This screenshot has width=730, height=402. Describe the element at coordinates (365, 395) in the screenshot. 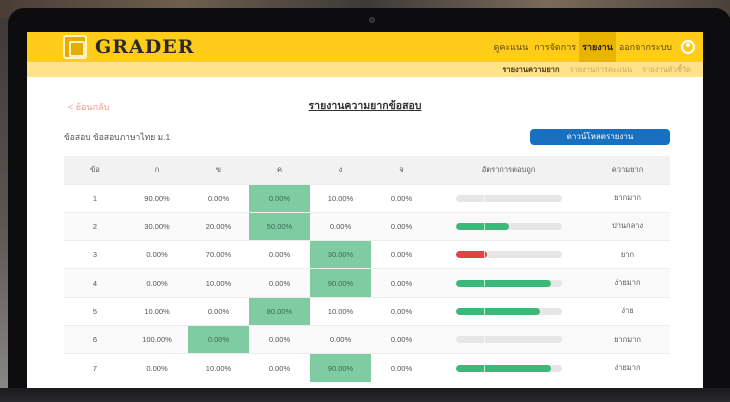

I see `laptop-bottom-edge` at that location.